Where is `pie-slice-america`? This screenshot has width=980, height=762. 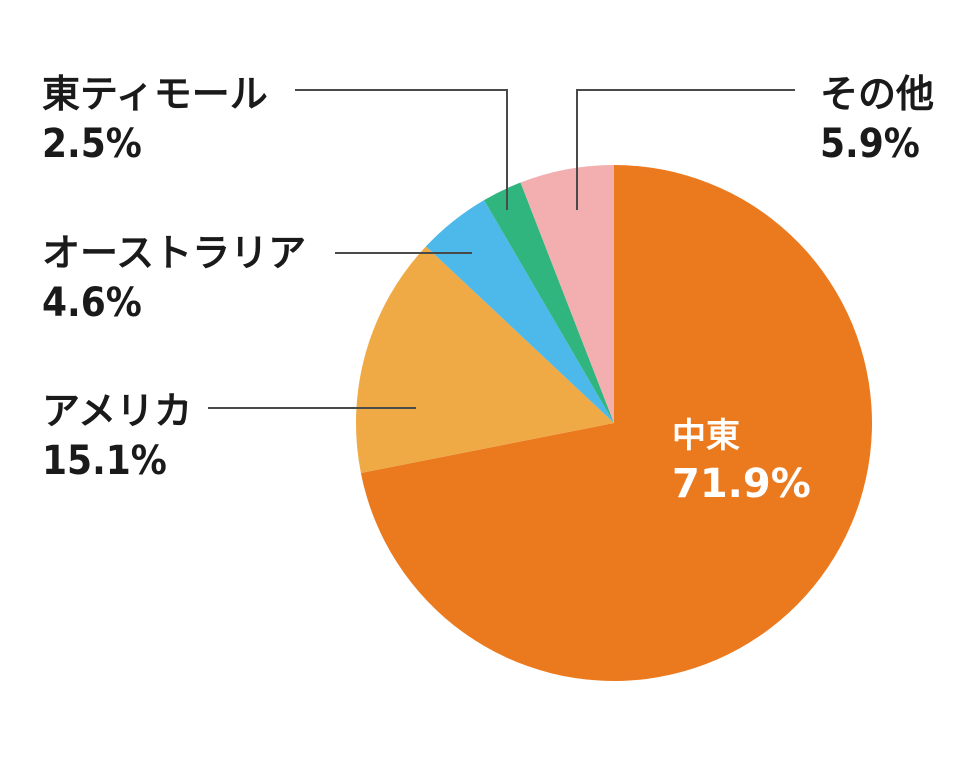 pie-slice-america is located at coordinates (485, 359).